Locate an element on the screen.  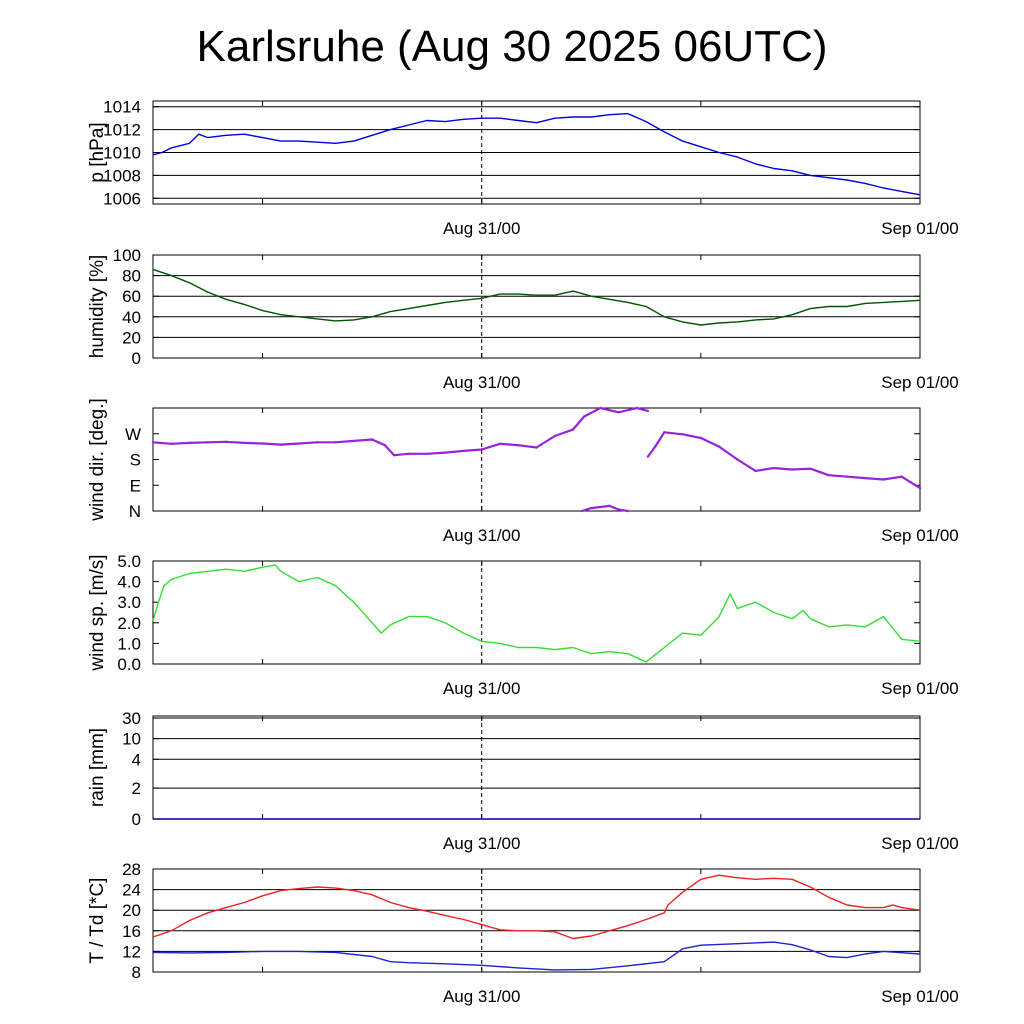
y-tick-label: 4.0 is located at coordinates (129, 582).